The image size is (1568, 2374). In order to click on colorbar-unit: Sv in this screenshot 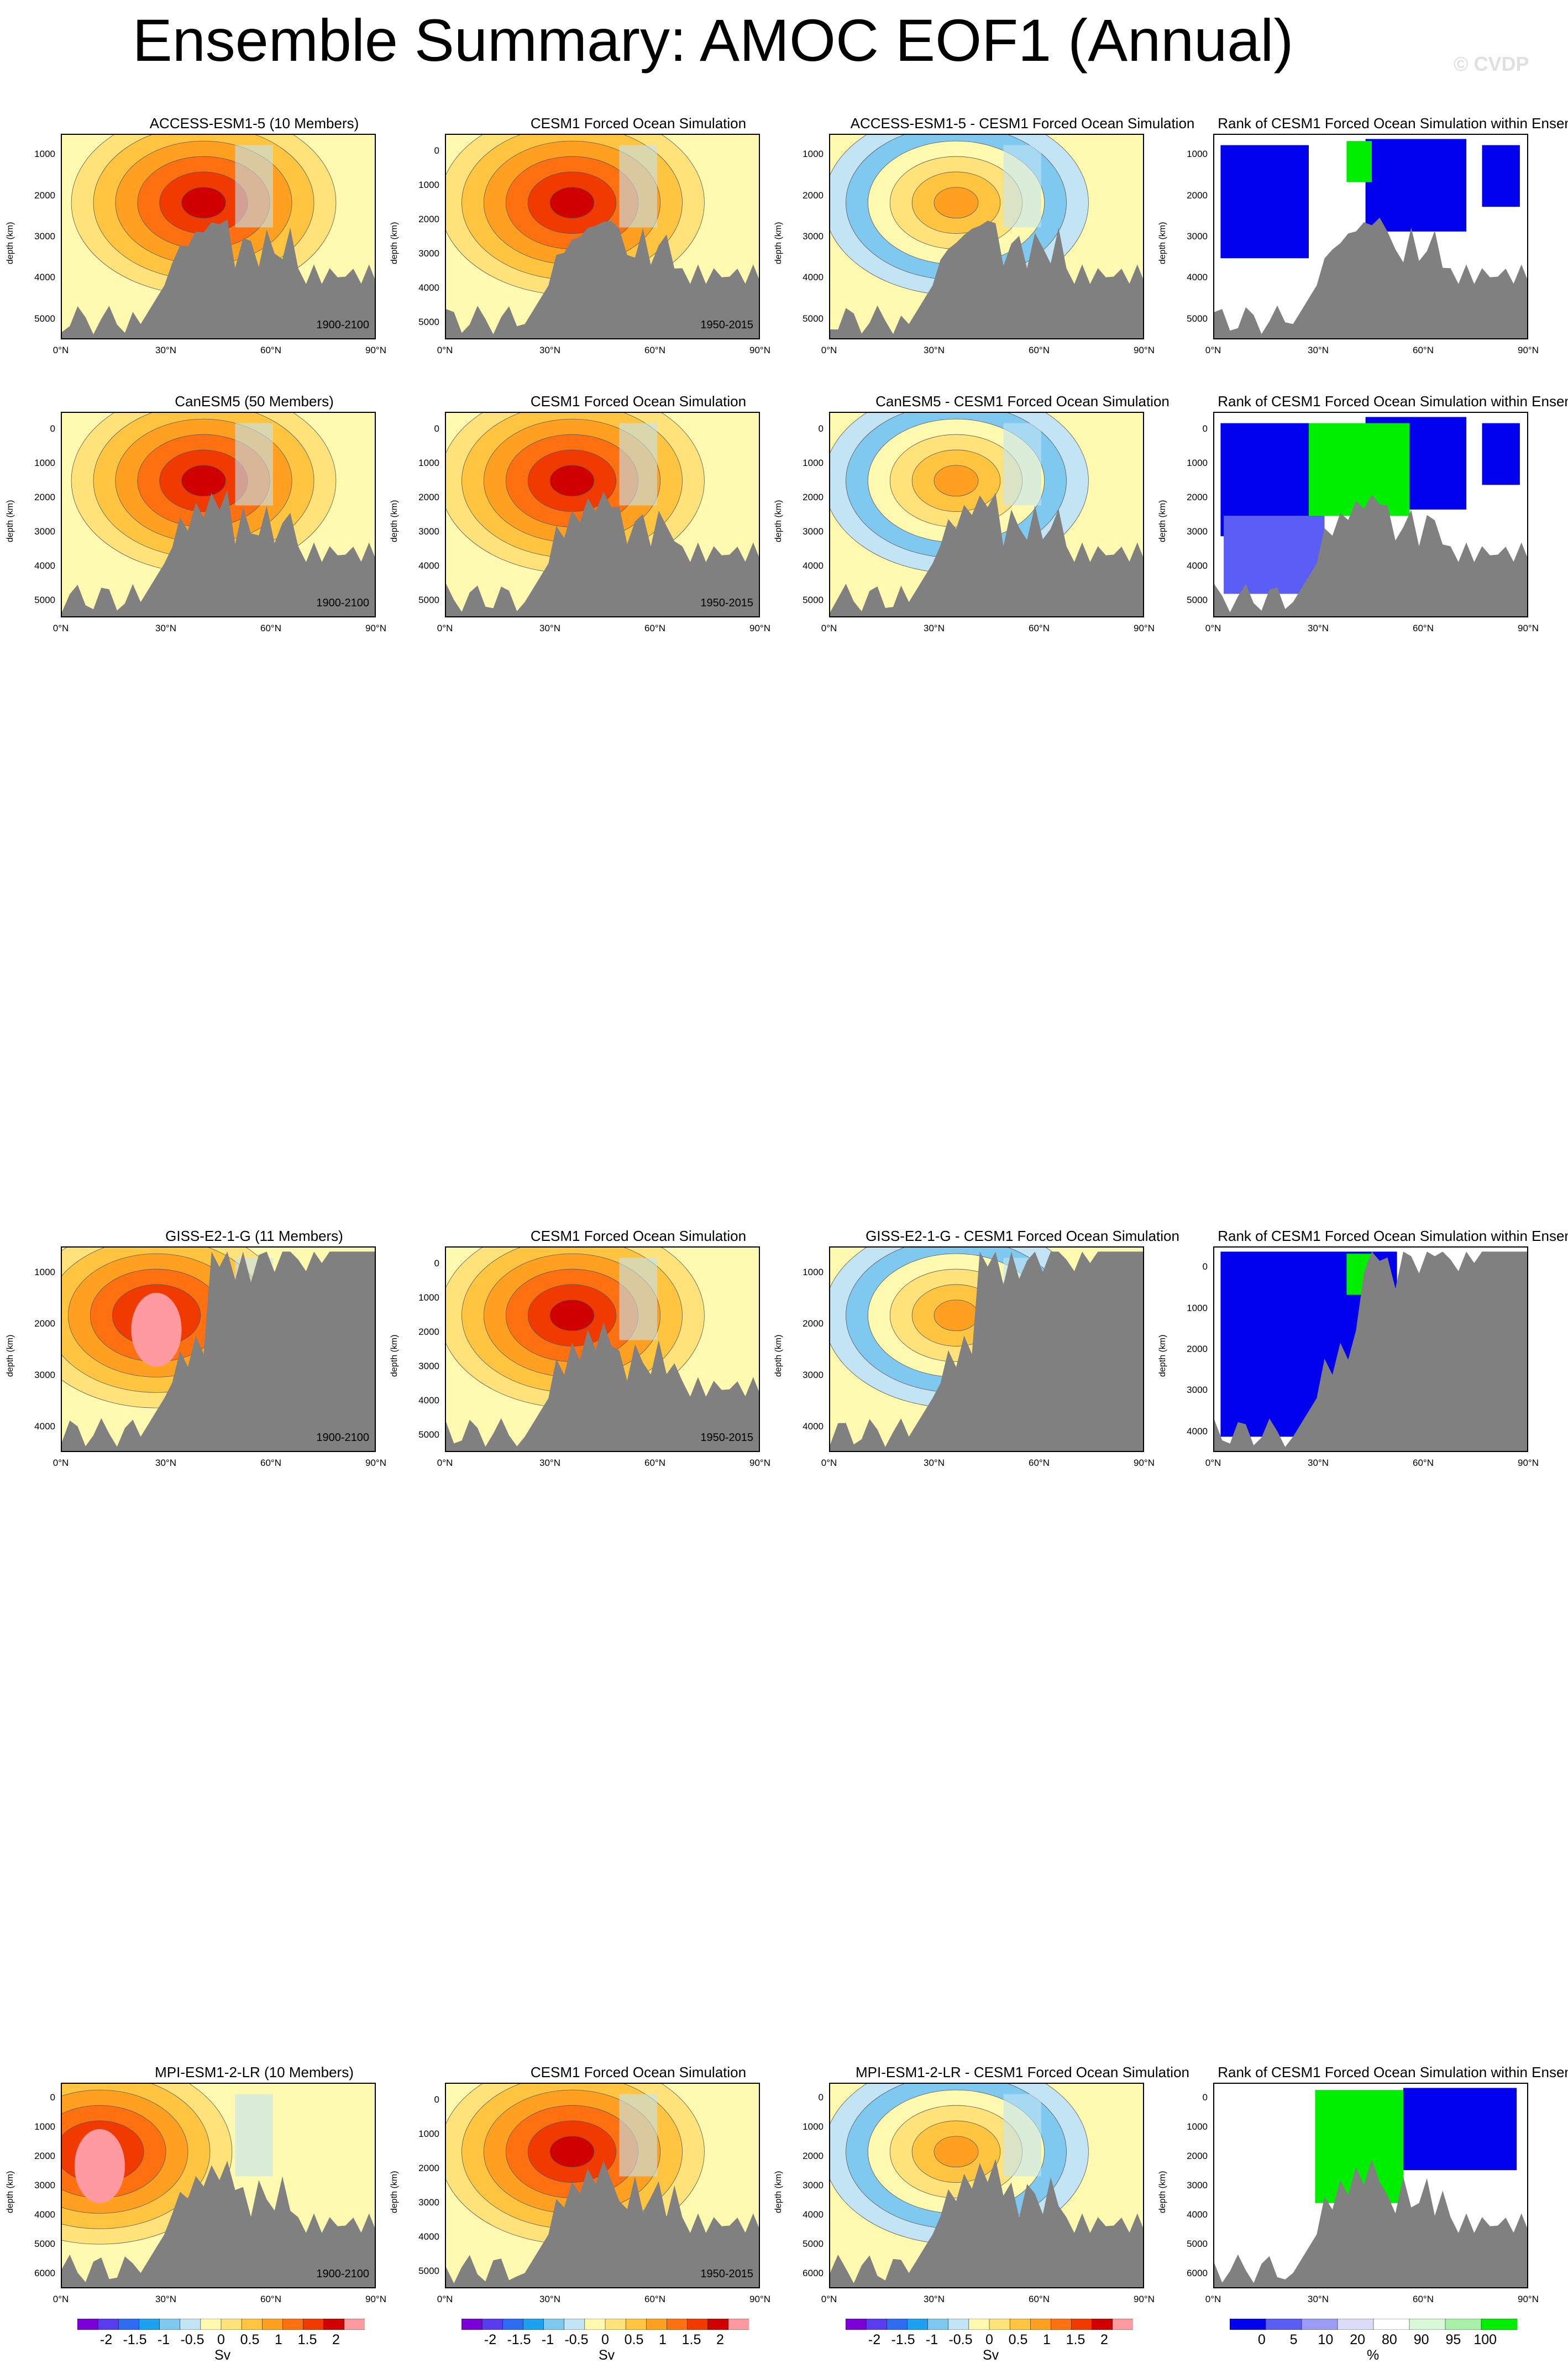, I will do `click(222, 2355)`.